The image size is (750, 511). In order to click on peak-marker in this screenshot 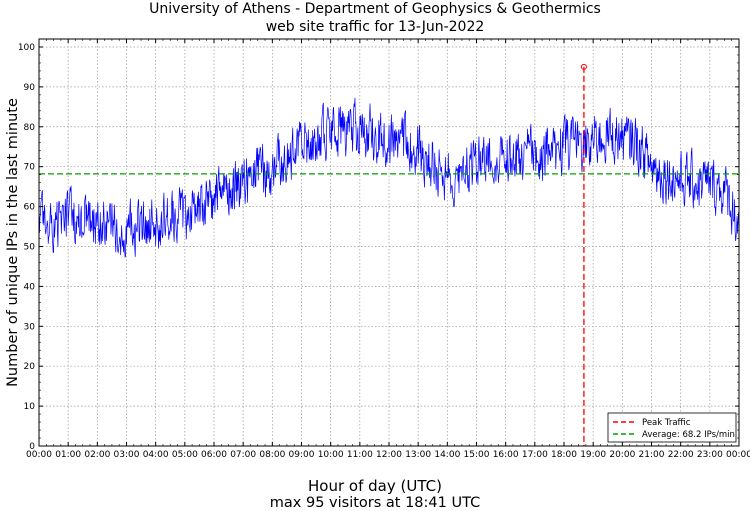, I will do `click(583, 66)`.